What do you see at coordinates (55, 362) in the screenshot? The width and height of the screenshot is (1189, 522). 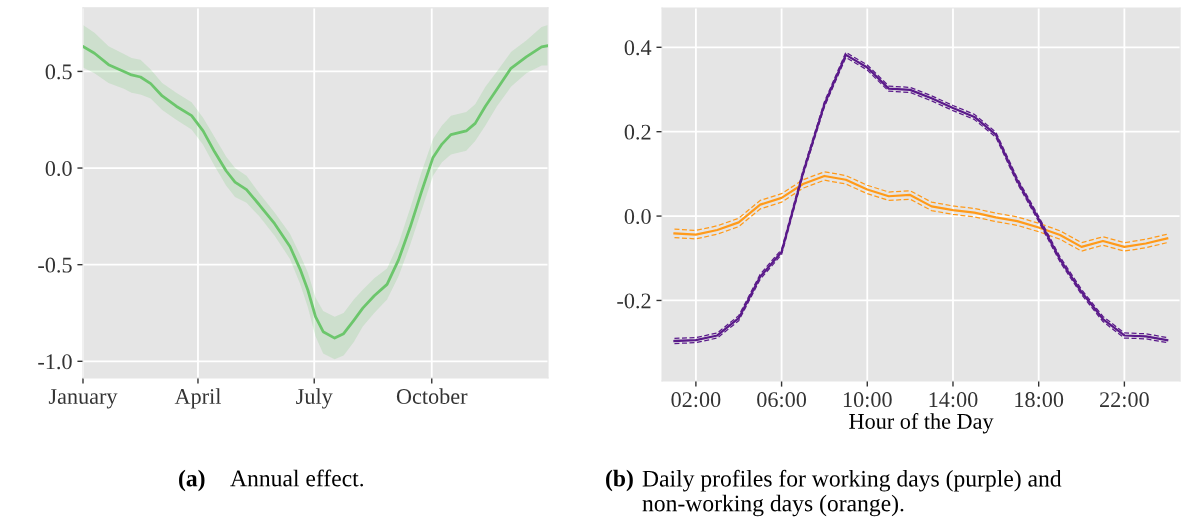 I see `y-tick-label: -1.0` at bounding box center [55, 362].